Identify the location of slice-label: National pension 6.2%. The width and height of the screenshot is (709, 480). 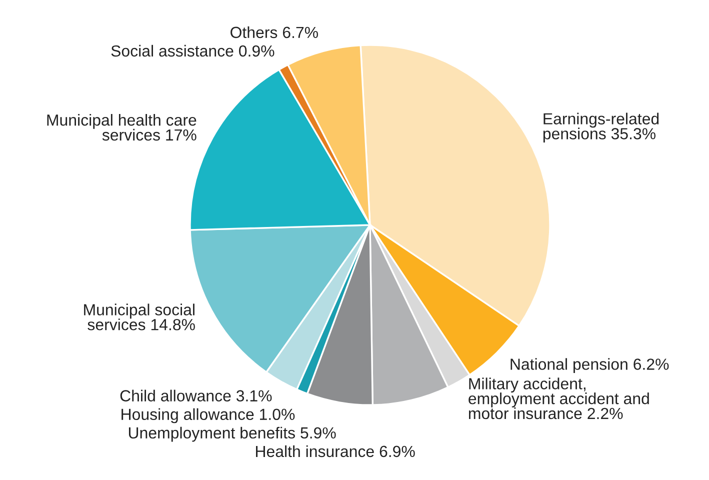
(589, 366).